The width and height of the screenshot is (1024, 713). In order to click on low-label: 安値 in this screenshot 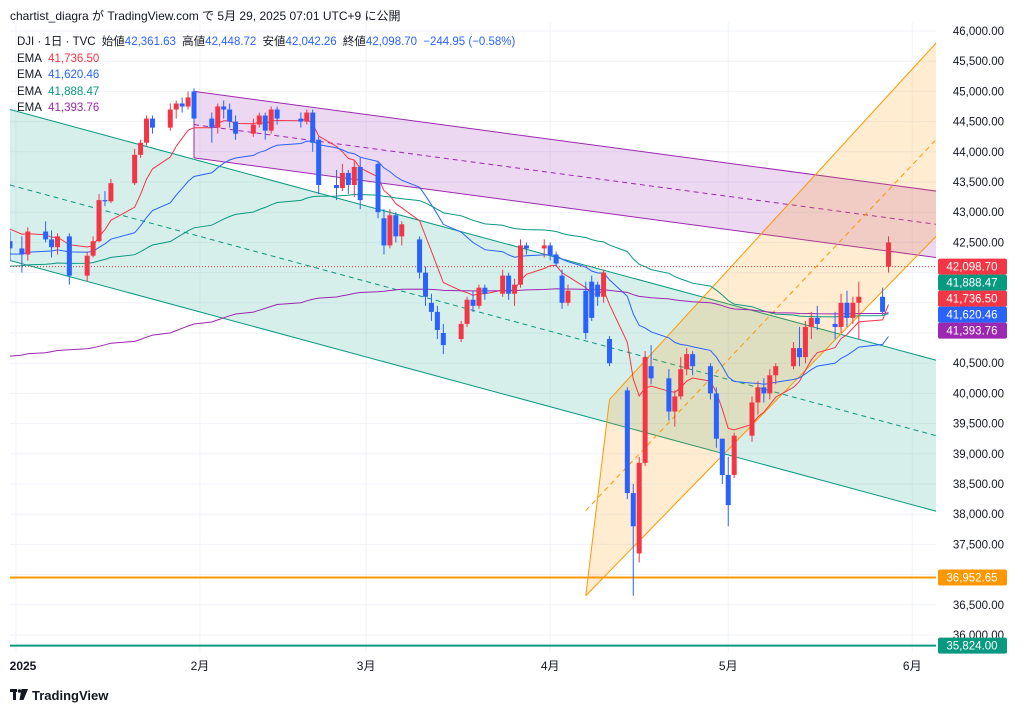, I will do `click(274, 42)`.